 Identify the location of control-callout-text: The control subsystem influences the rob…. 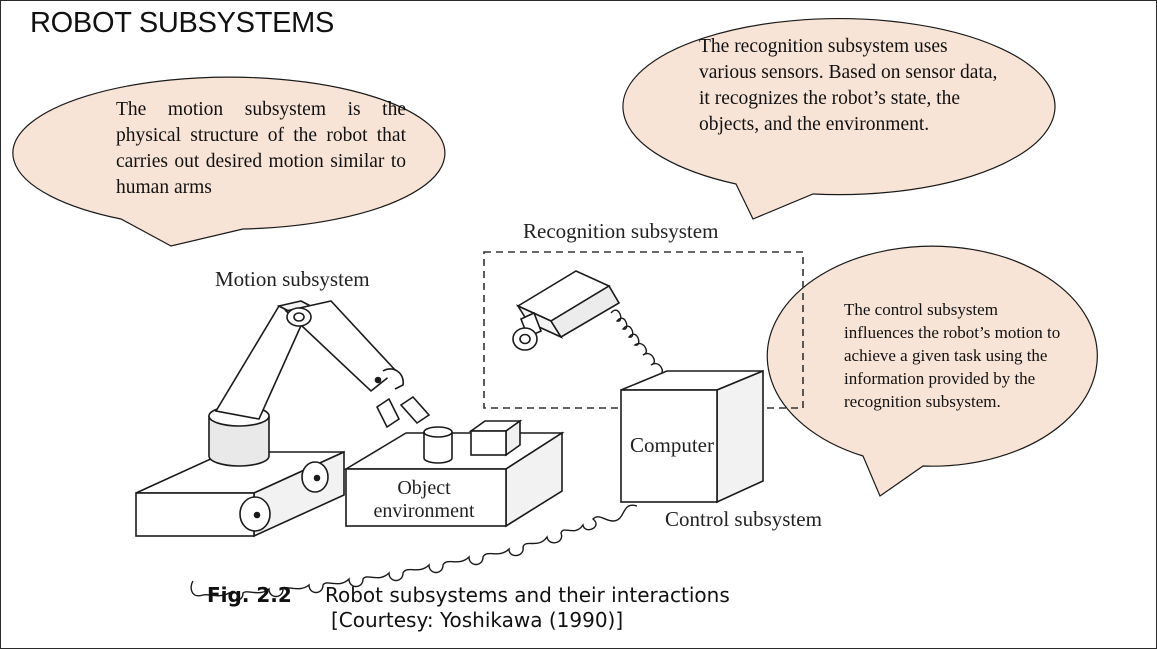
(952, 355).